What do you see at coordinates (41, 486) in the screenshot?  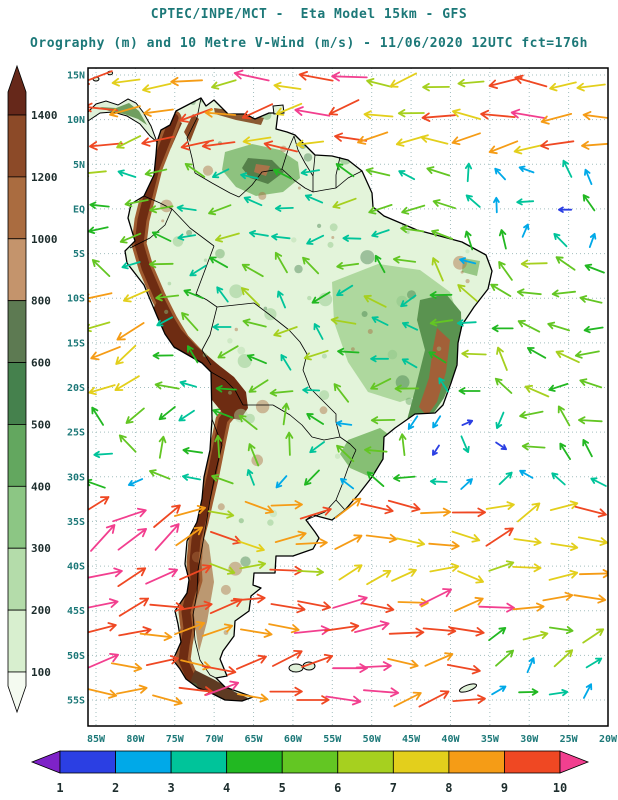 I see `elevation-tick-label: 400` at bounding box center [41, 486].